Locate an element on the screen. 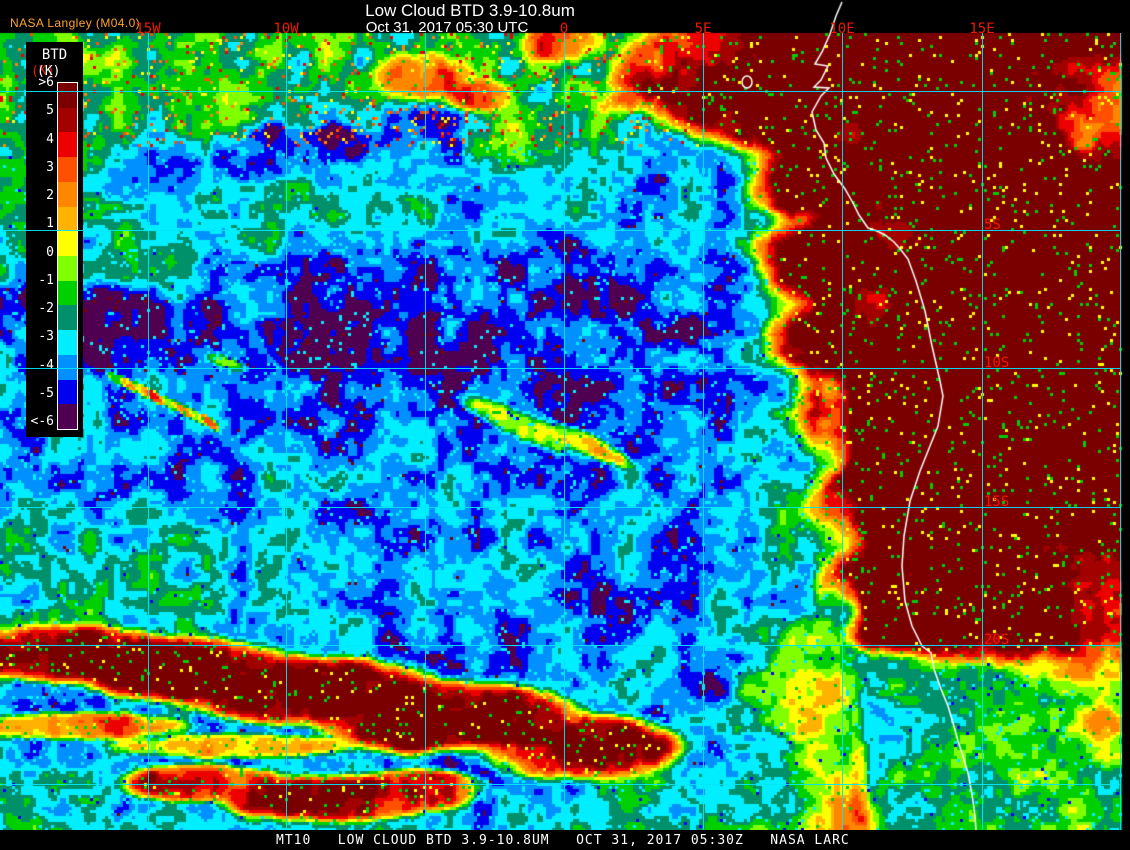 Image resolution: width=1130 pixels, height=850 pixels. legend-color-swatches is located at coordinates (67, 256).